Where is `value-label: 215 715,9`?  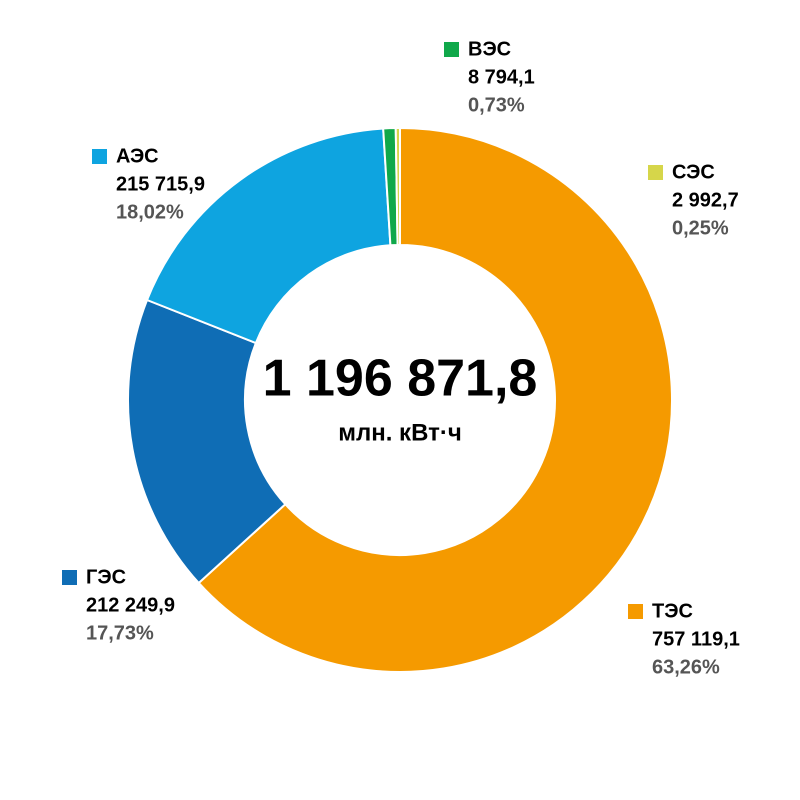 value-label: 215 715,9 is located at coordinates (160, 184).